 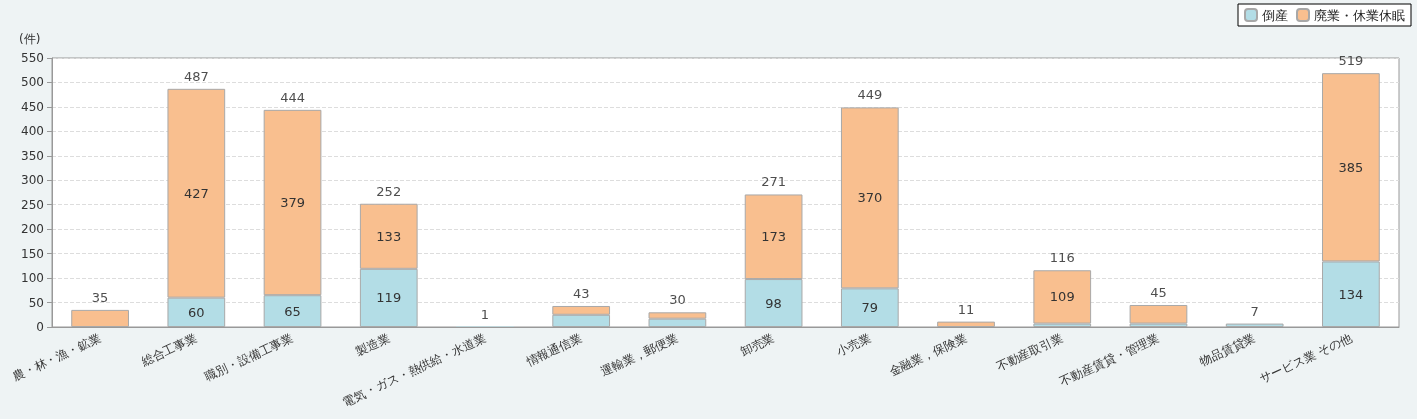 What do you see at coordinates (1254, 311) in the screenshot?
I see `total-label: 7` at bounding box center [1254, 311].